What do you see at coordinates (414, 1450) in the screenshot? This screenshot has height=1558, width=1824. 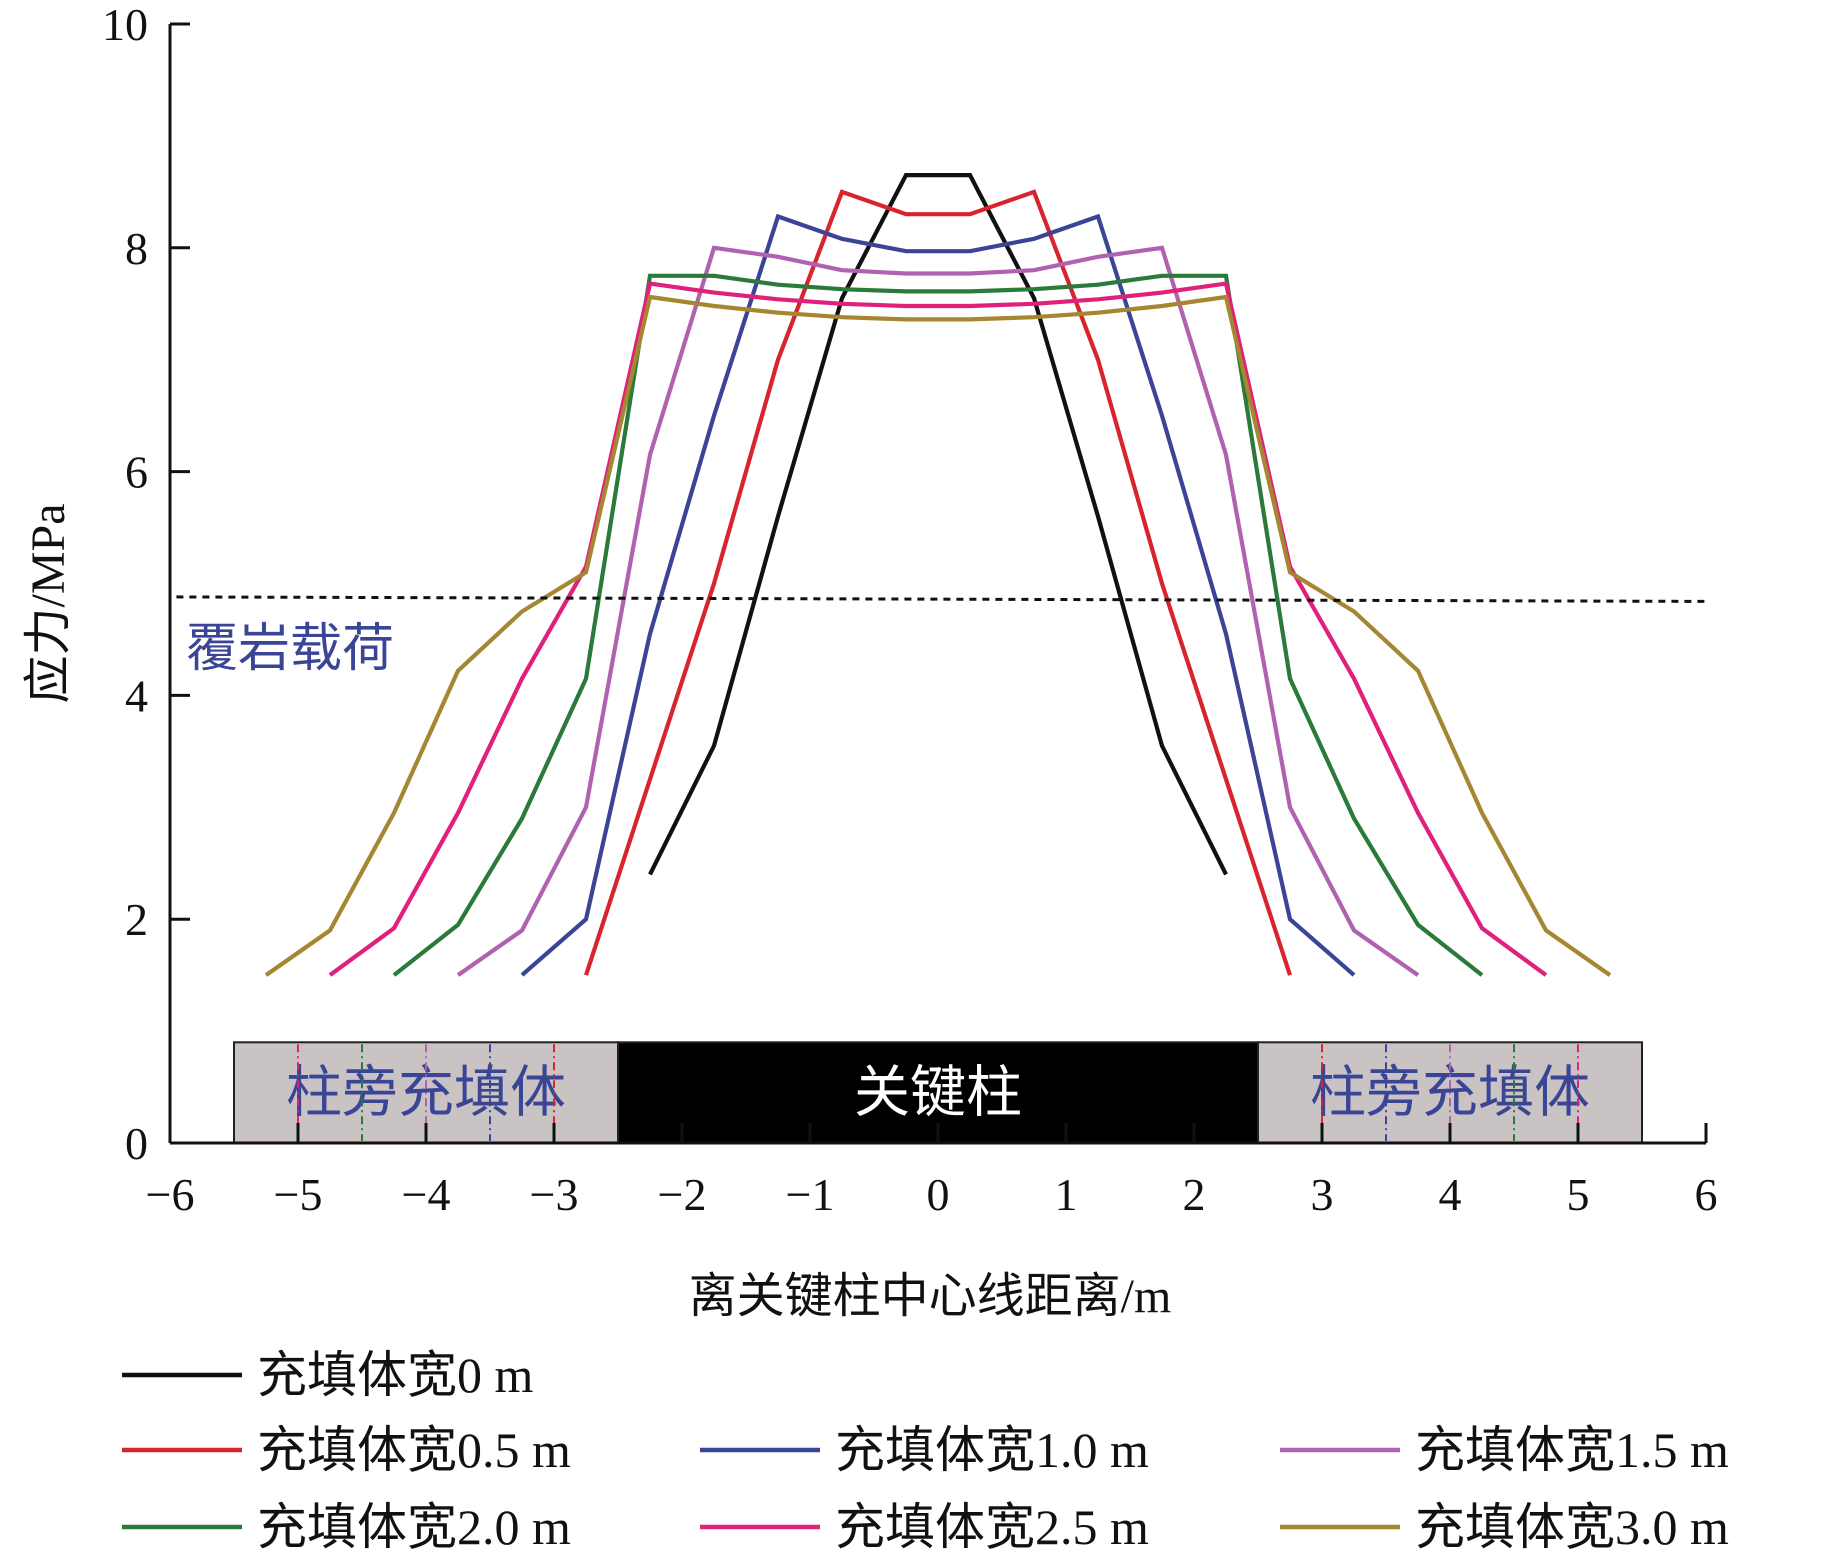 I see `legend-label: 充填体宽0.5 m` at bounding box center [414, 1450].